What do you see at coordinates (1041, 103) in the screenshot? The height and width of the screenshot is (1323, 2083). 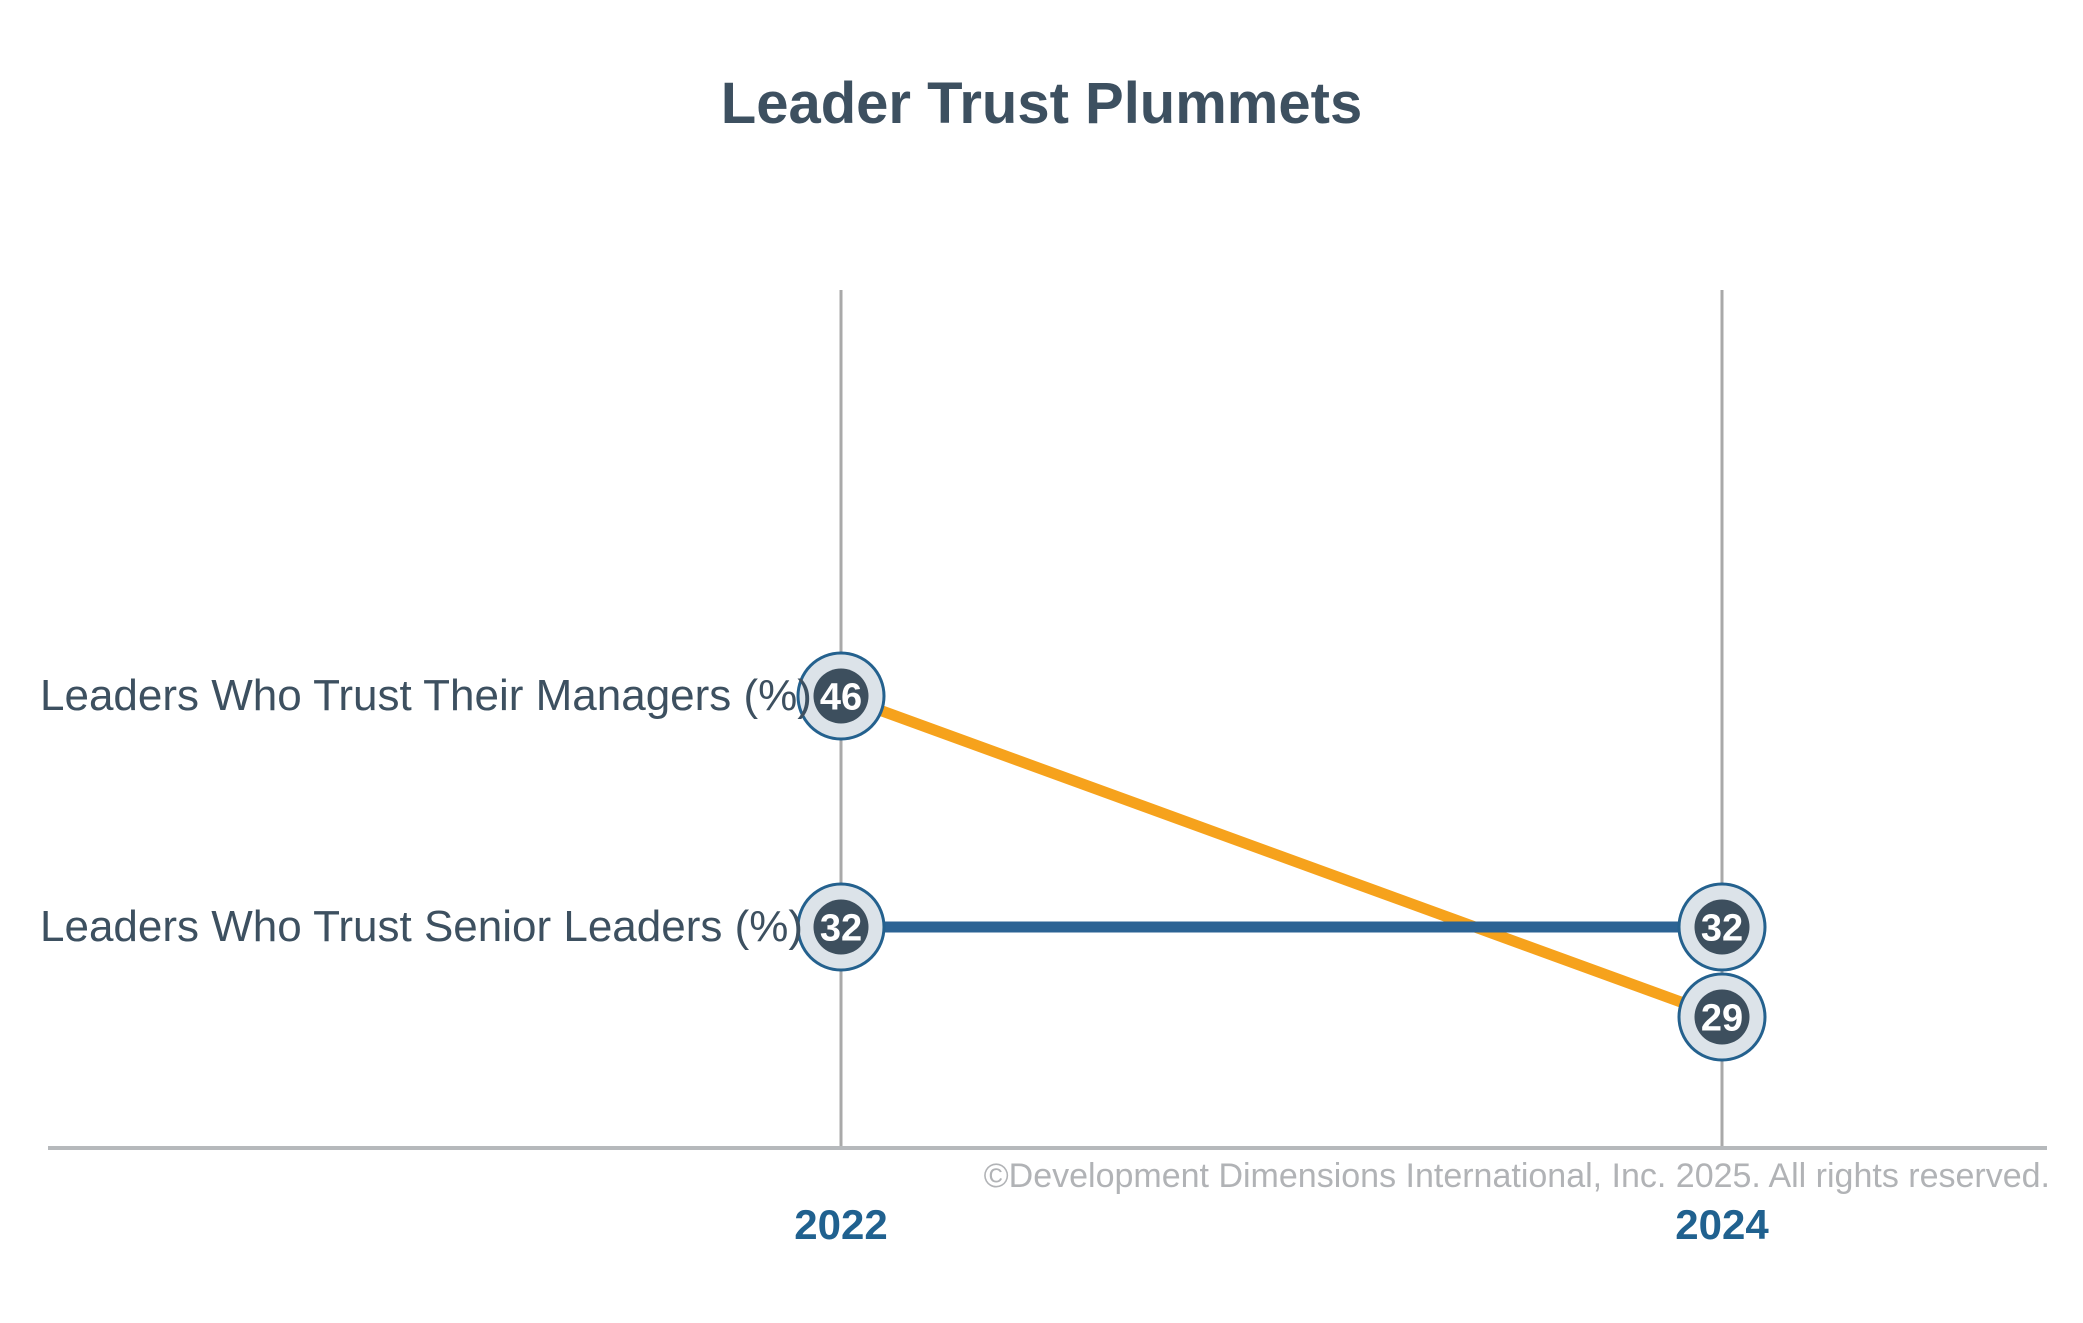 I see `chart-title: Leader Trust Plummets` at bounding box center [1041, 103].